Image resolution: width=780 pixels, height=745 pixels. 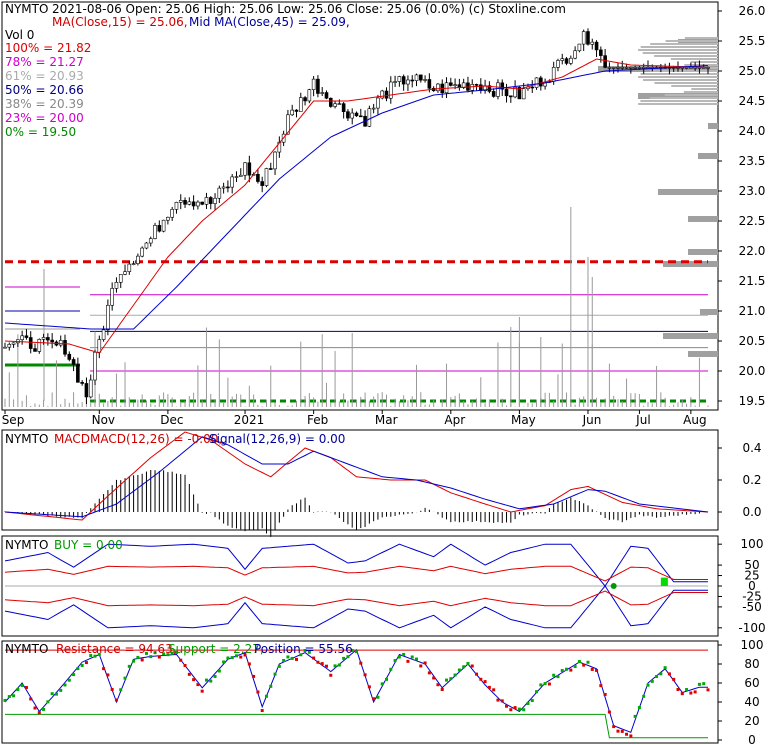 I want to click on price-ytick-label: 21.0, so click(x=752, y=311).